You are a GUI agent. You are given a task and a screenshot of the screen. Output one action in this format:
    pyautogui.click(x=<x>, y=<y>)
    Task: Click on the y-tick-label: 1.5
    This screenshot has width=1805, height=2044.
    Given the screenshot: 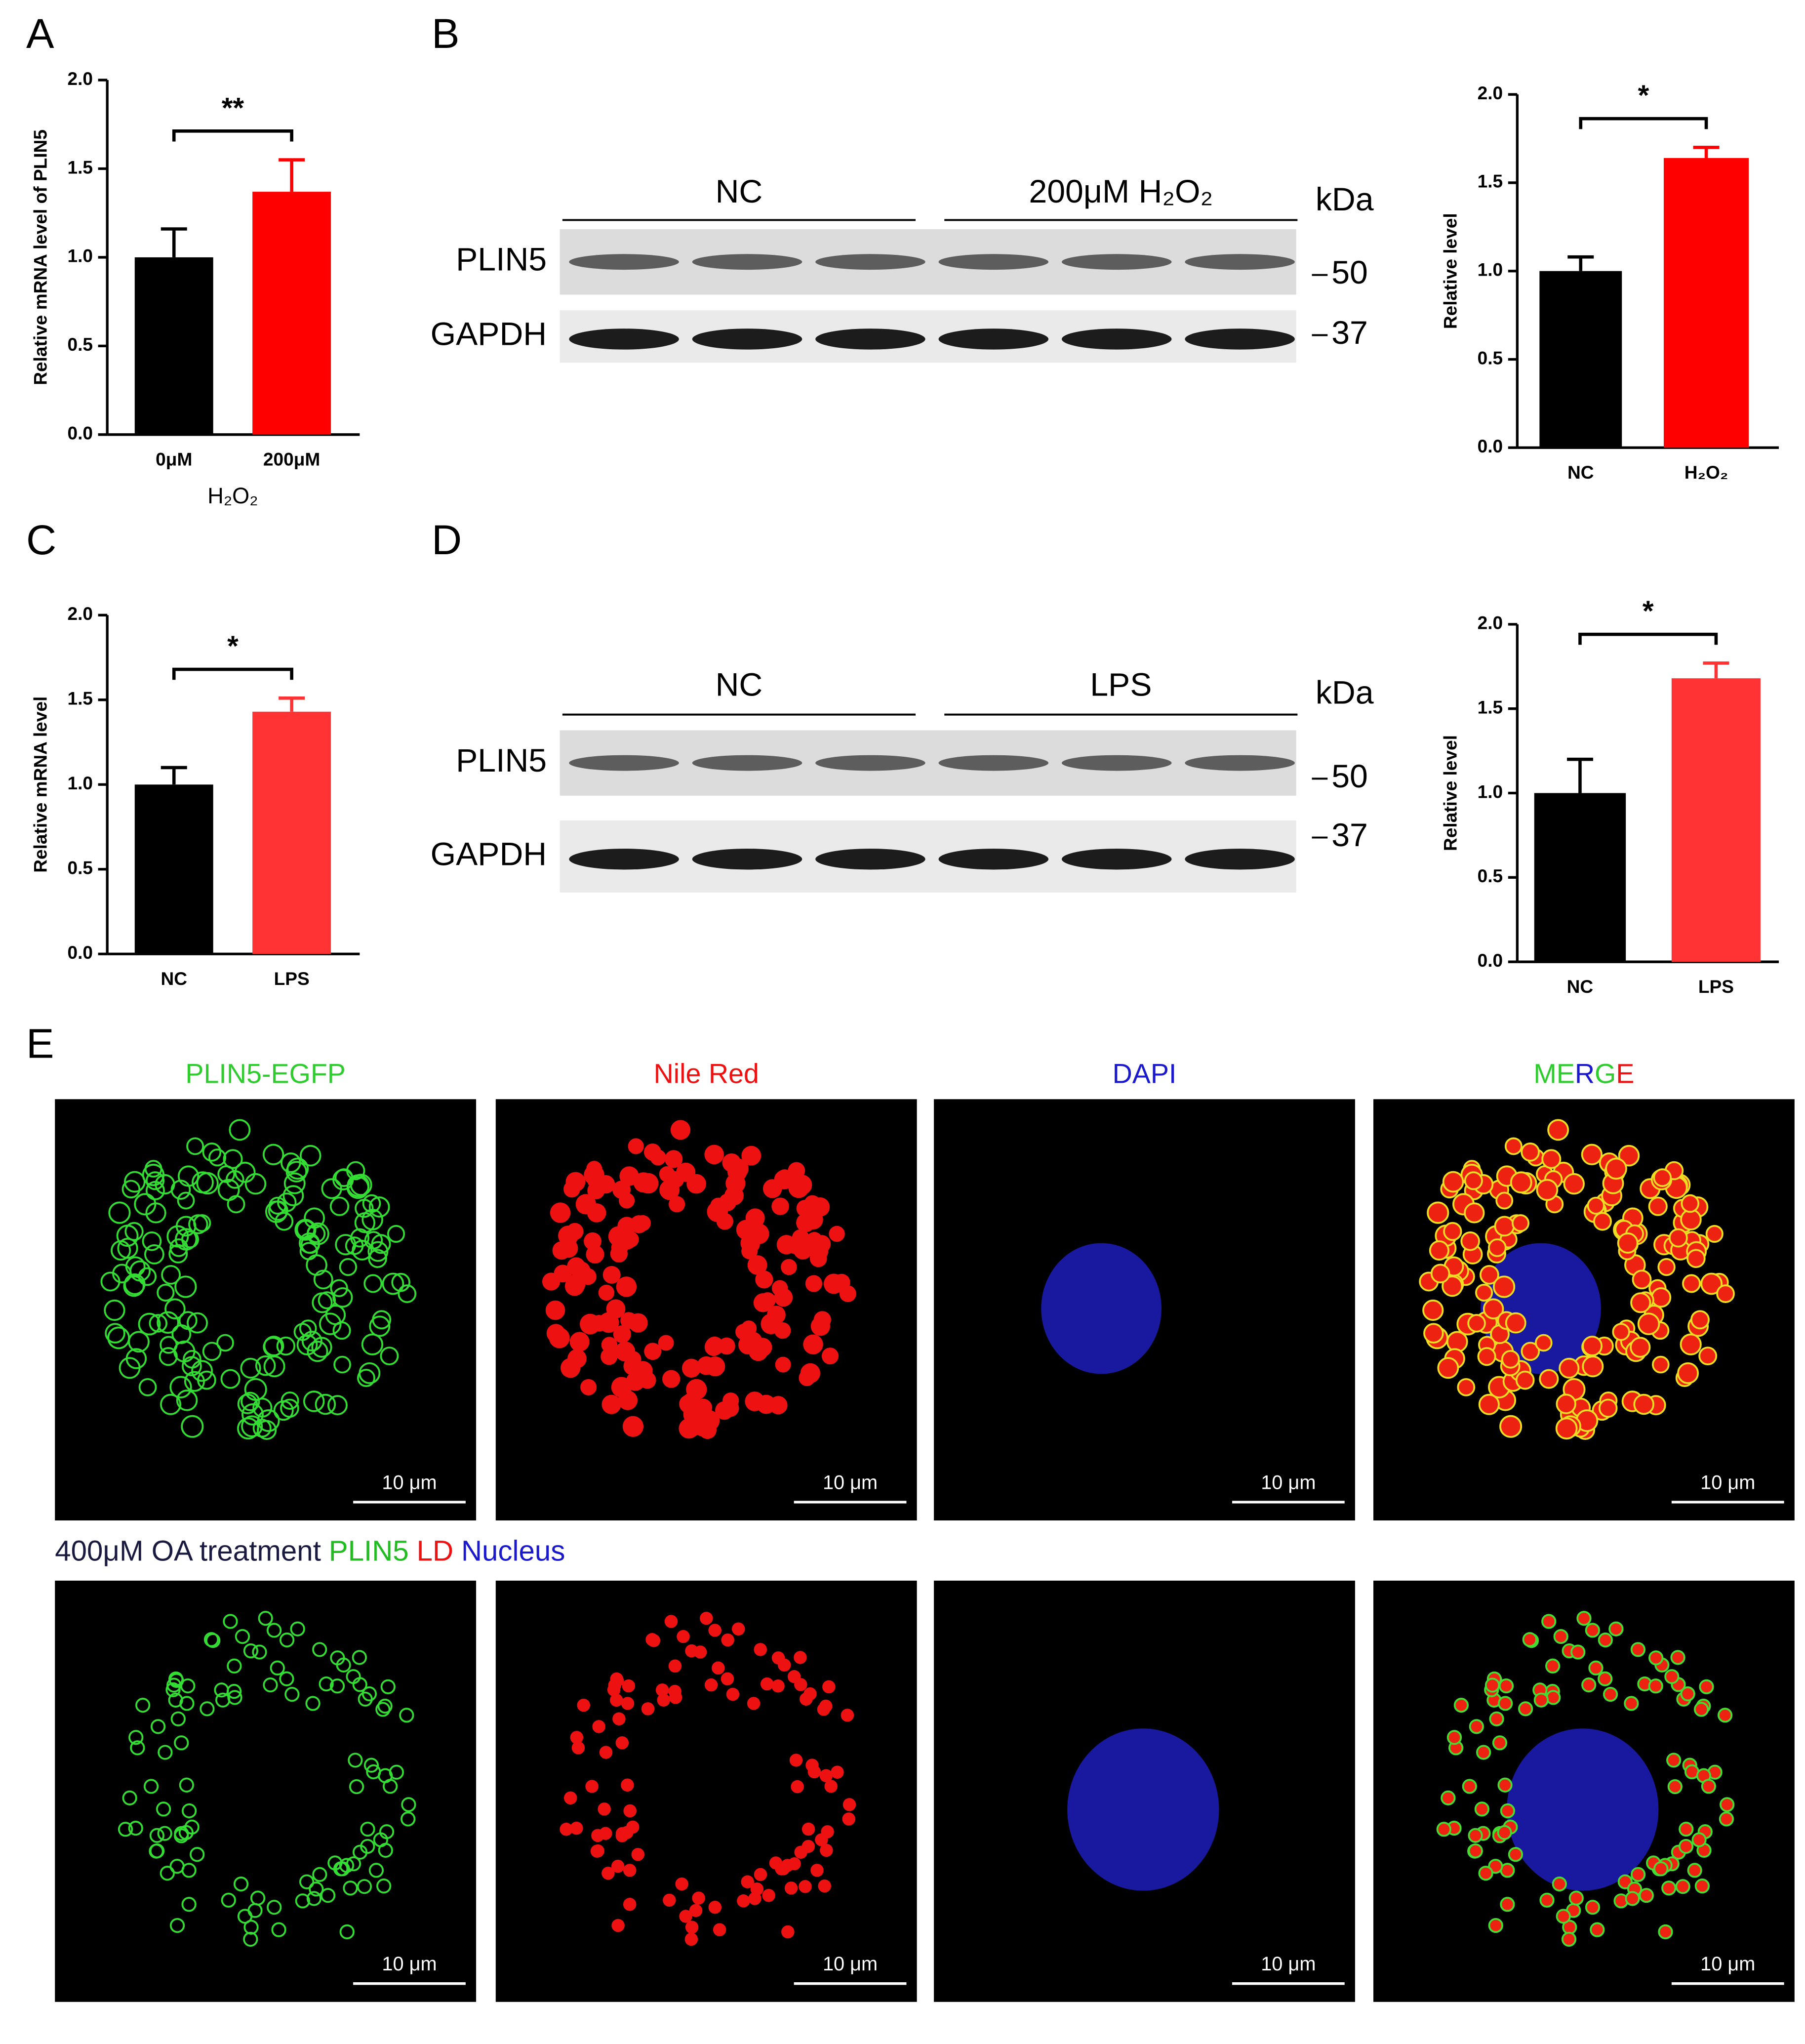 What is the action you would take?
    pyautogui.click(x=80, y=167)
    